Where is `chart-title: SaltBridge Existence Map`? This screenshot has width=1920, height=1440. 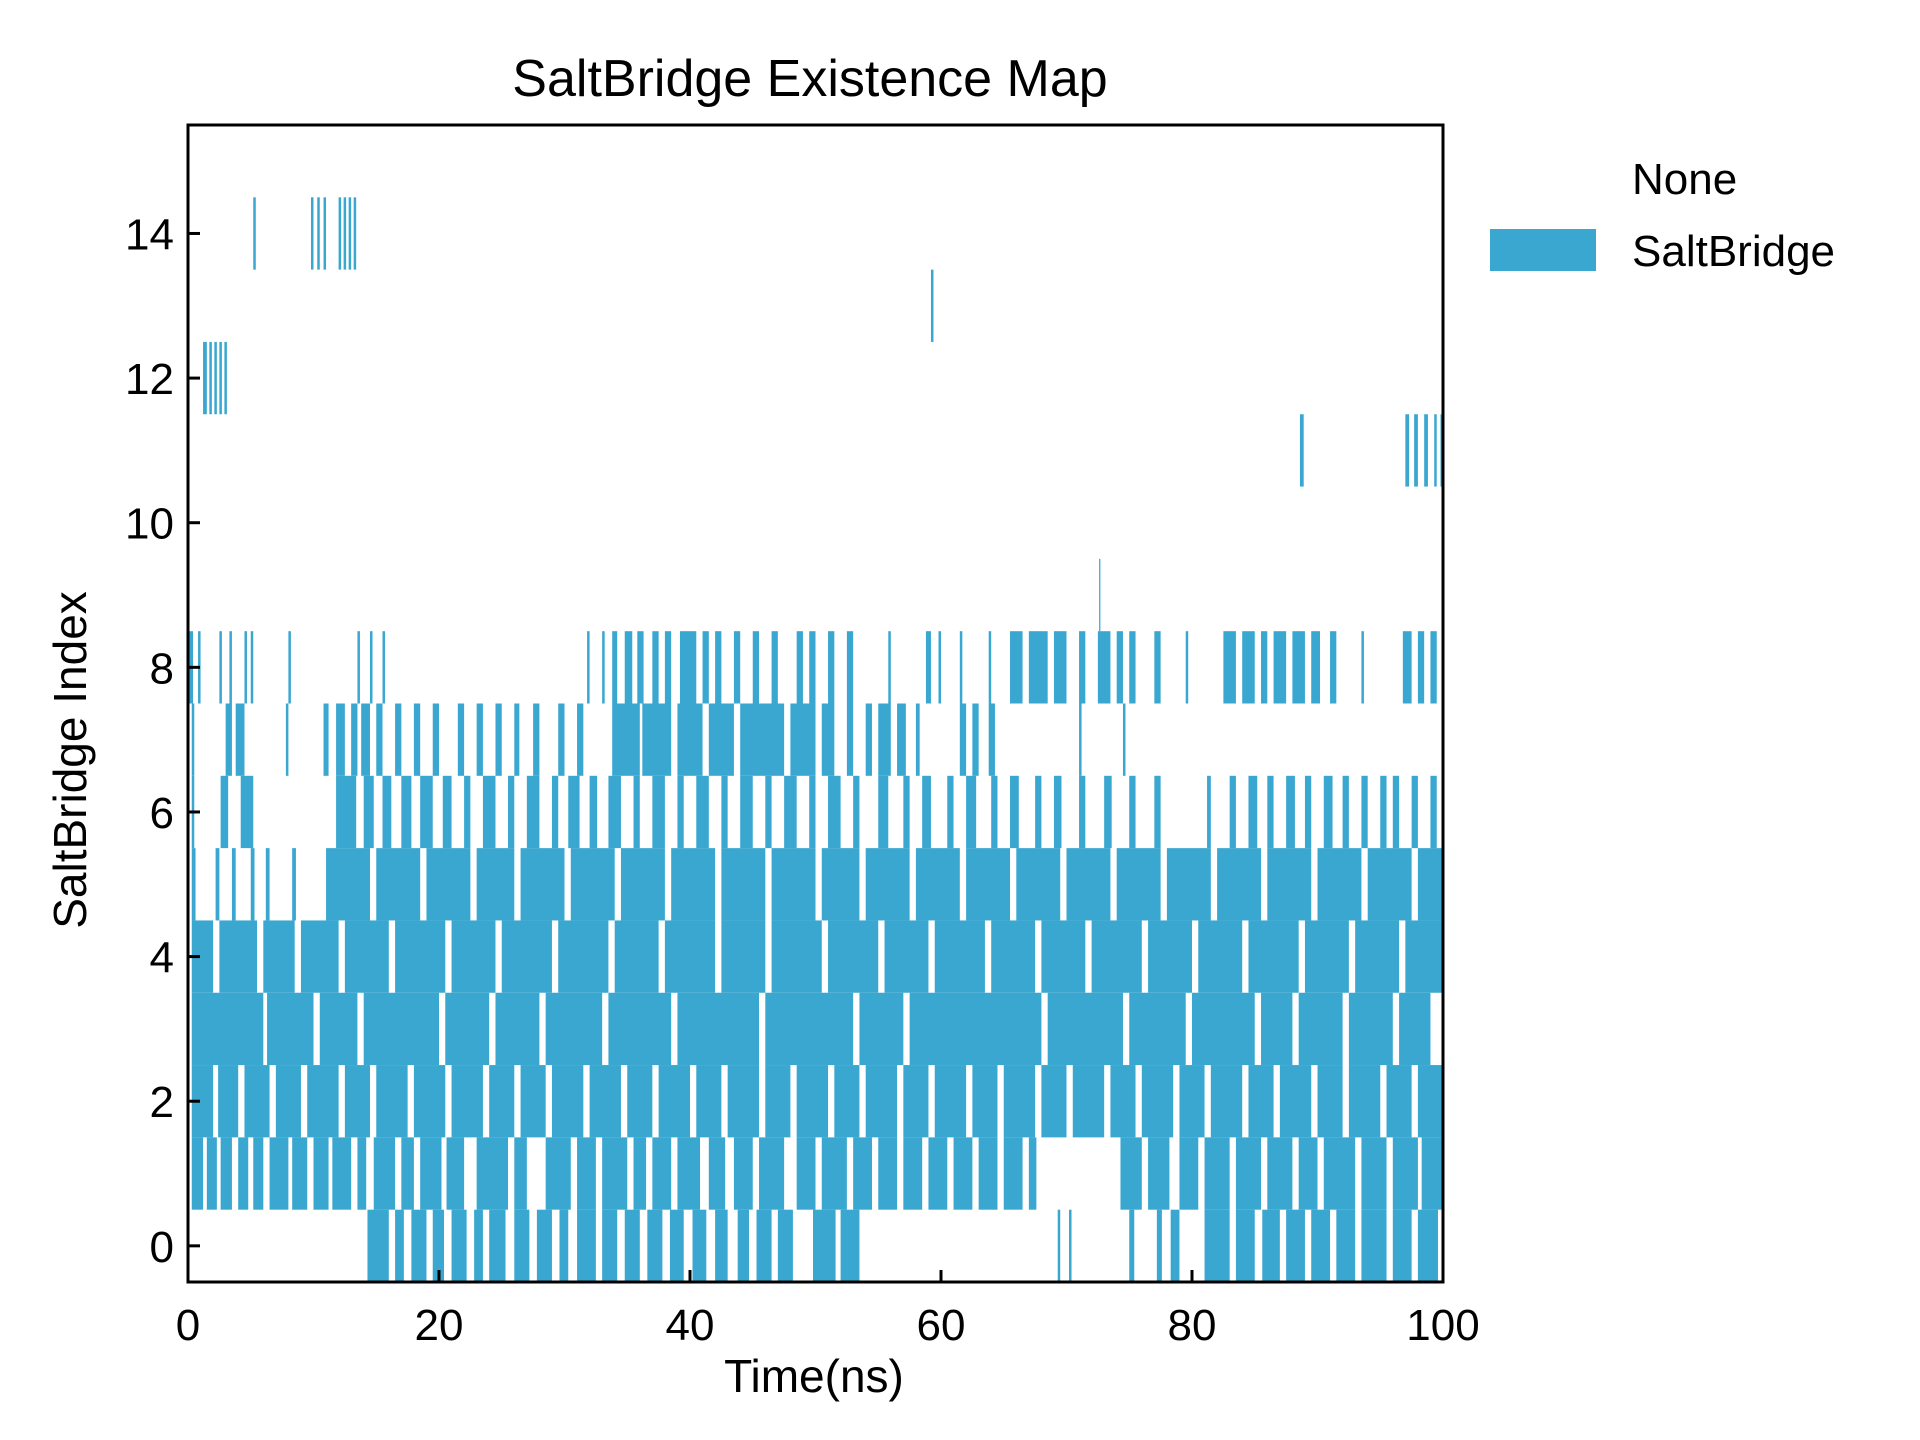
chart-title: SaltBridge Existence Map is located at coordinates (809, 79).